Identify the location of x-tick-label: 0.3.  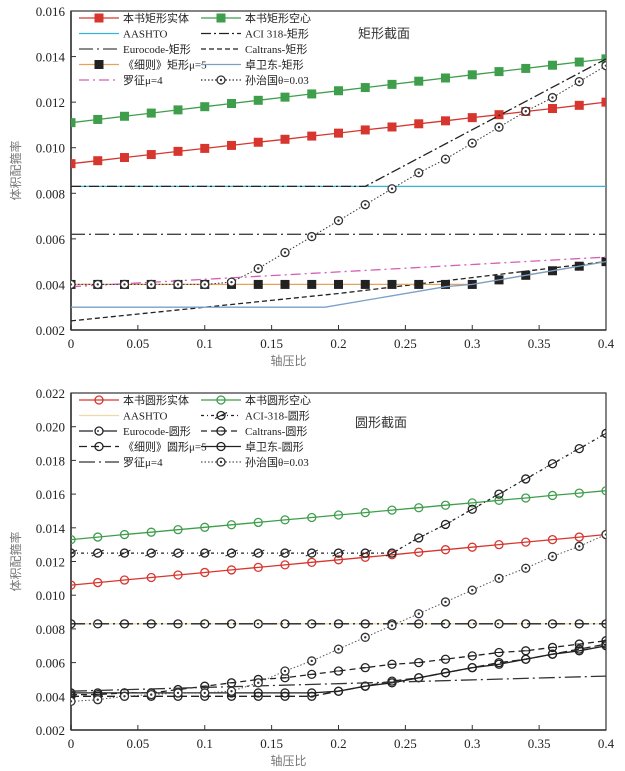
(472, 343).